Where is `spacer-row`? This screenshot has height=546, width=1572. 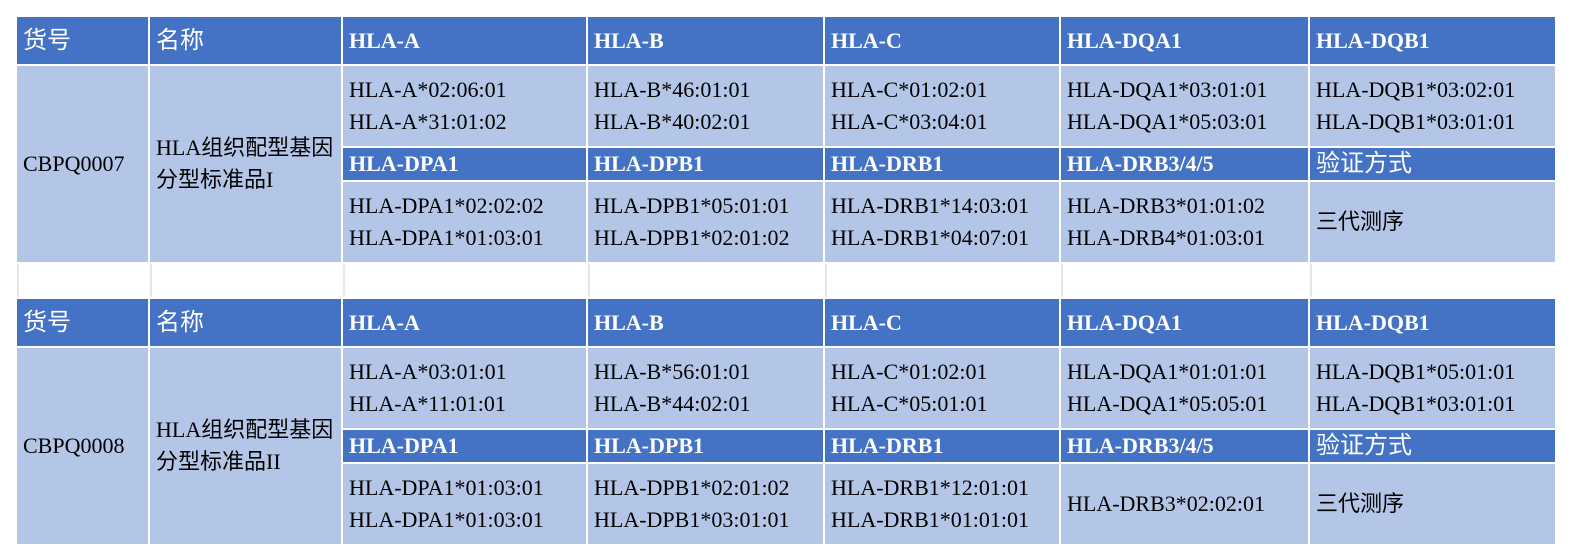
spacer-row is located at coordinates (786, 280).